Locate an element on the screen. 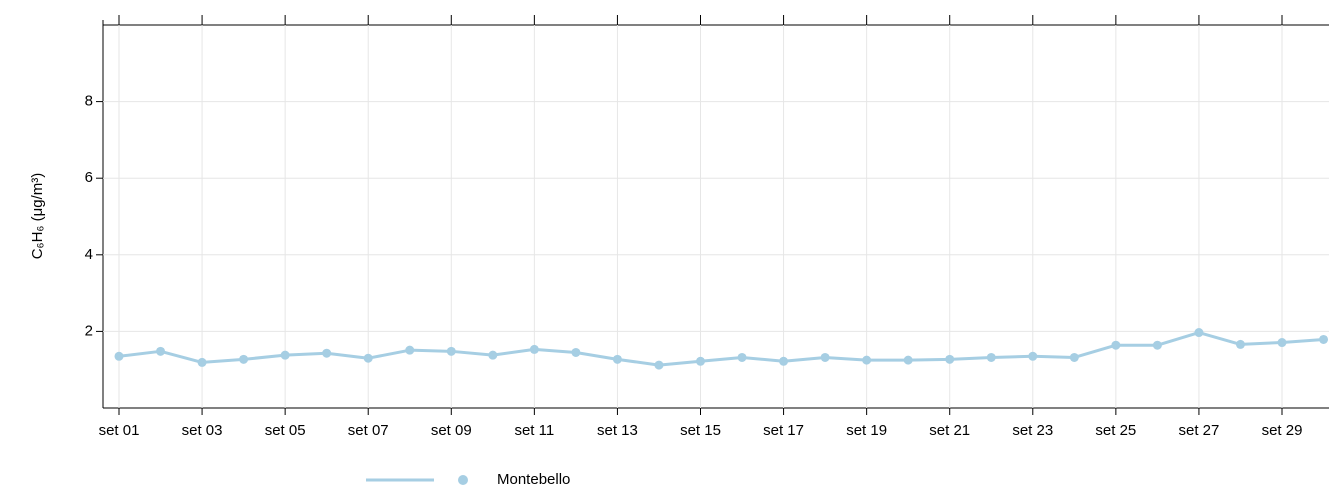 The image size is (1337, 493). y-tick-label: 2 is located at coordinates (89, 330).